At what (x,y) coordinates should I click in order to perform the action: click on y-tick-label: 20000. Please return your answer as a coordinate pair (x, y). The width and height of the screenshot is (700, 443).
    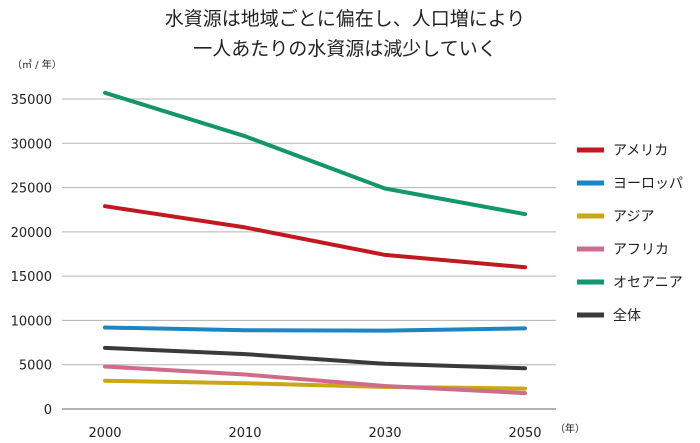
    Looking at the image, I should click on (31, 233).